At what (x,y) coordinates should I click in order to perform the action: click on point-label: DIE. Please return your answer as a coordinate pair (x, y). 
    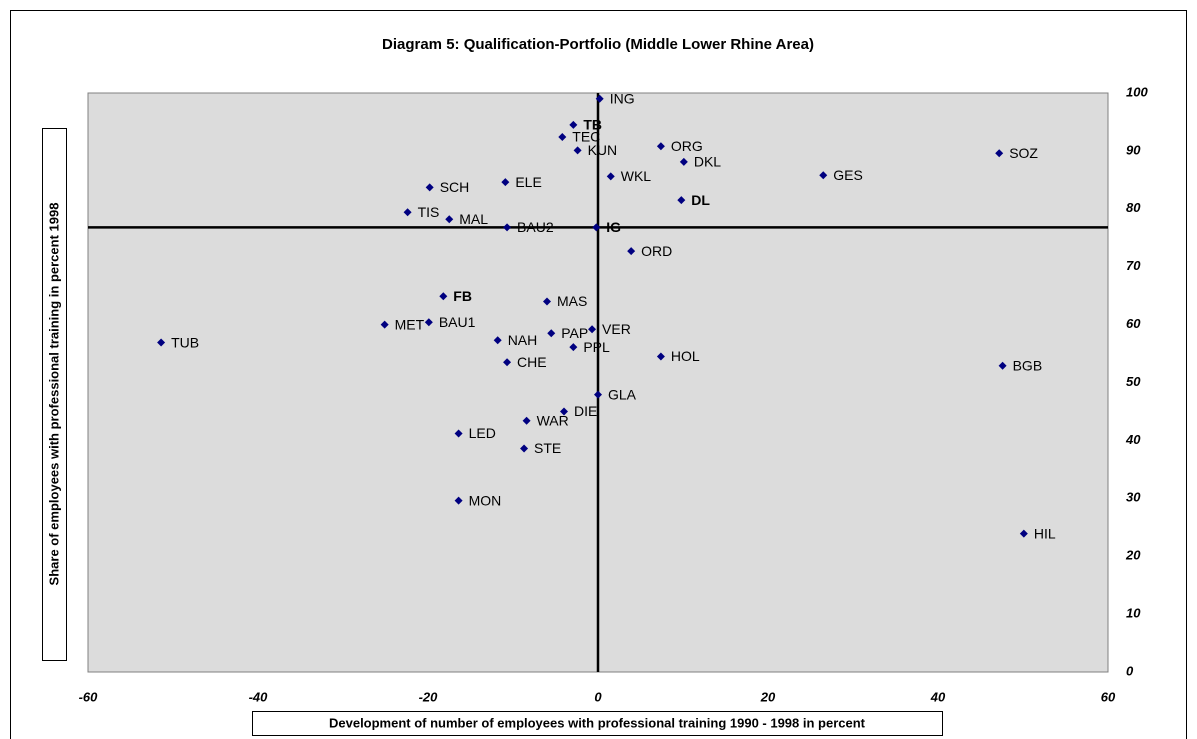
    Looking at the image, I should click on (585, 411).